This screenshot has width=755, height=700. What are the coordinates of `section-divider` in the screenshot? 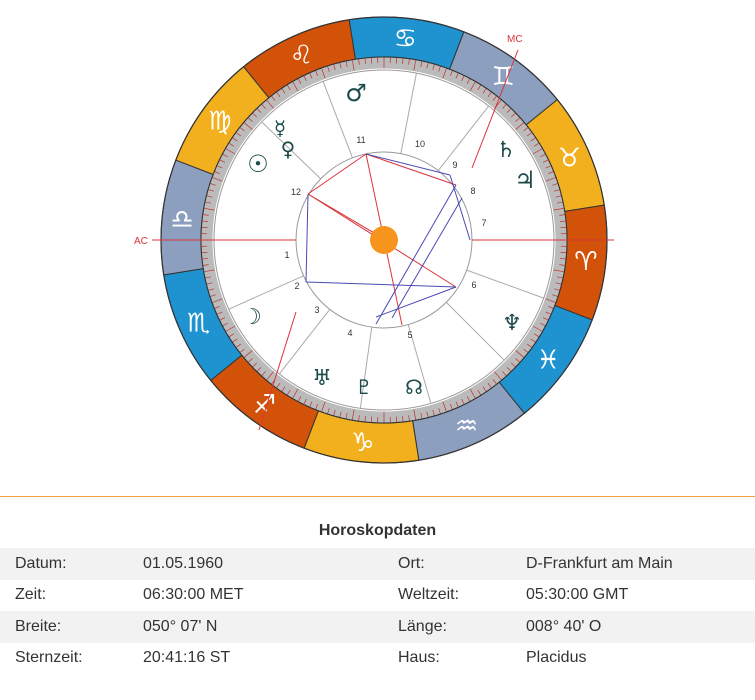 It's located at (377, 496).